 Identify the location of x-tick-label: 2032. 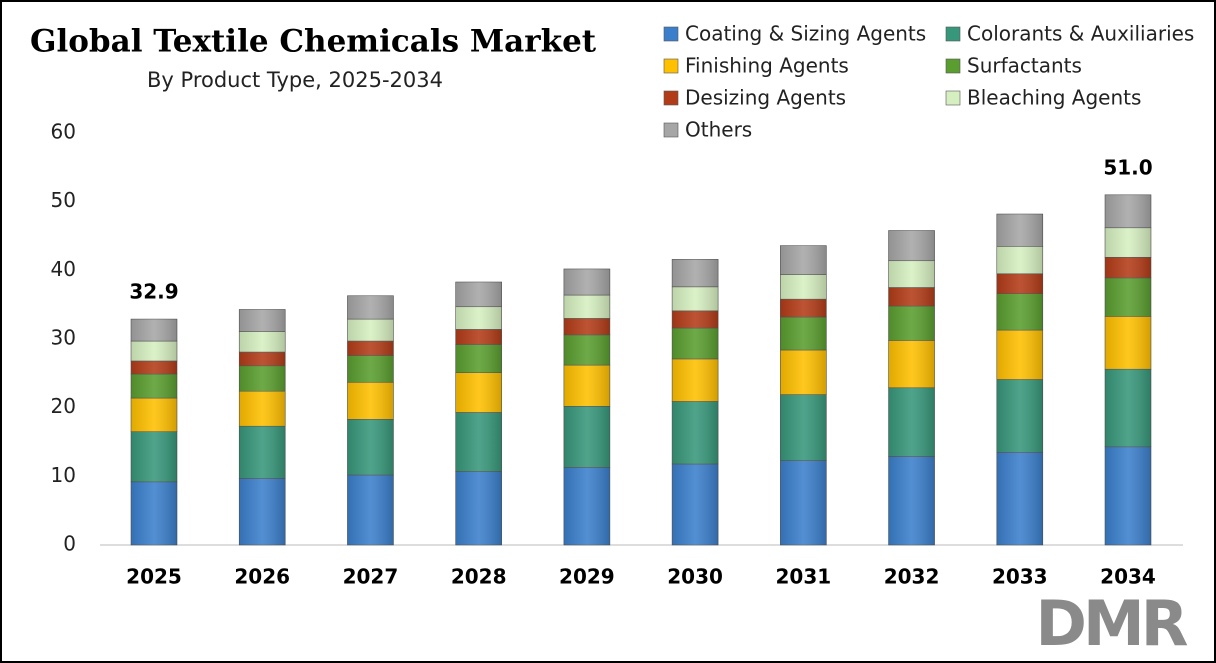
(912, 577).